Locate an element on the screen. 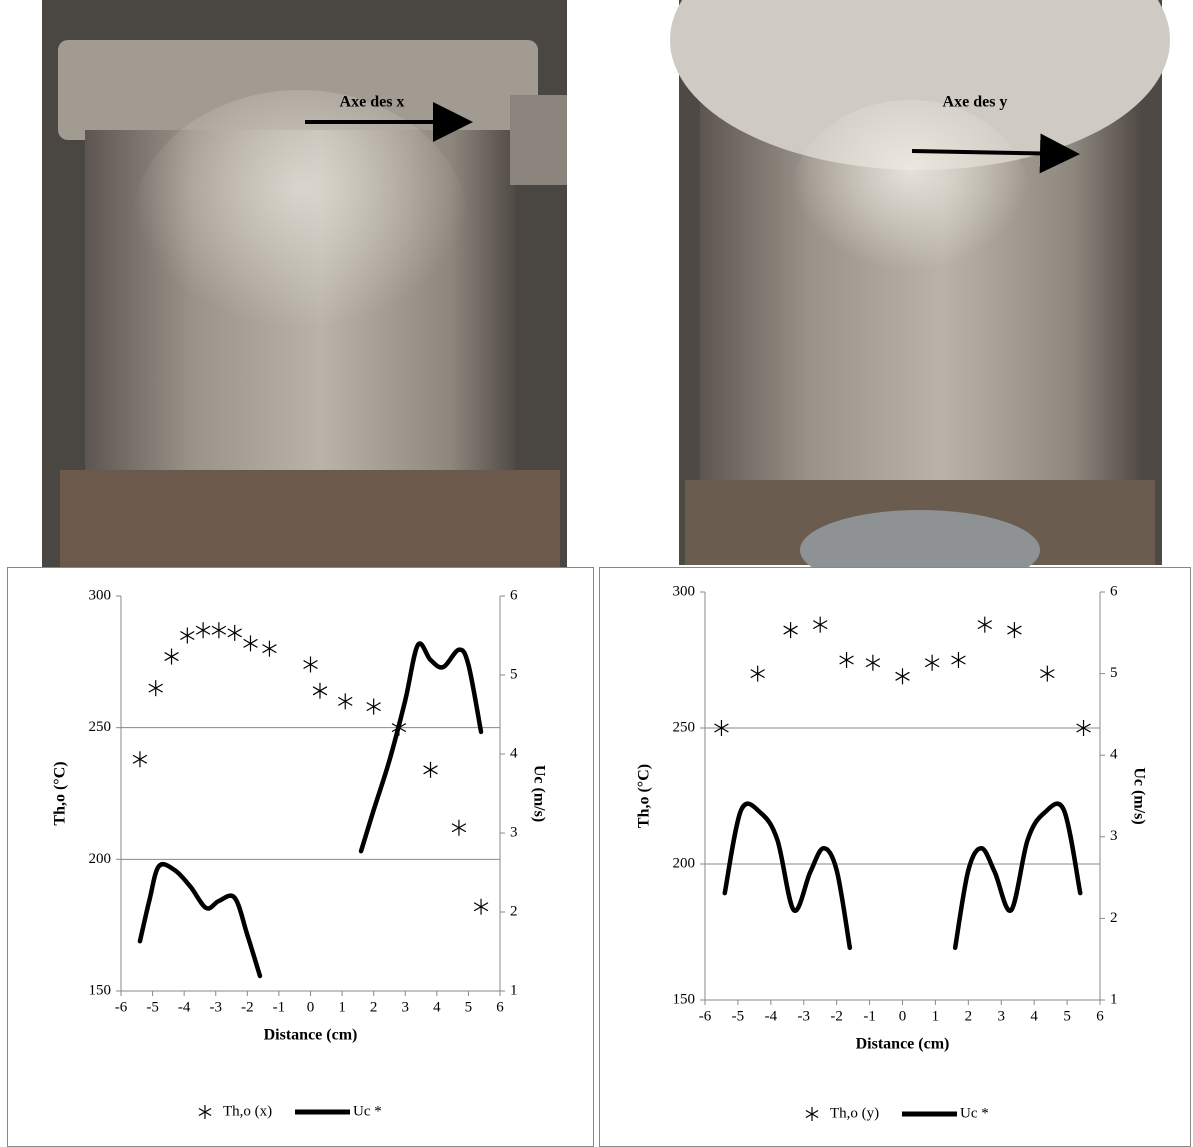 Image resolution: width=1193 pixels, height=1147 pixels. arrow is located at coordinates (995, 153).